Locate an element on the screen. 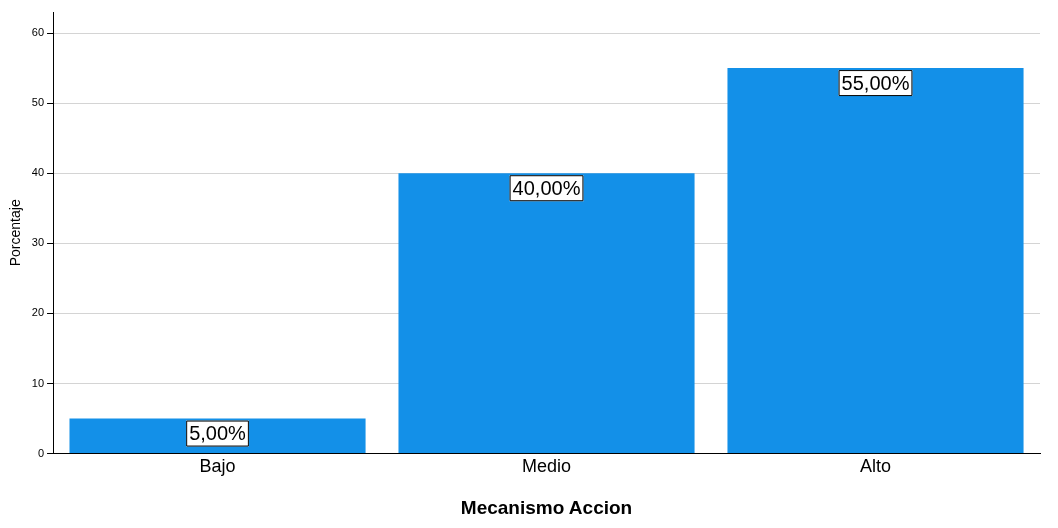  x-tick-label: Alto is located at coordinates (875, 466).